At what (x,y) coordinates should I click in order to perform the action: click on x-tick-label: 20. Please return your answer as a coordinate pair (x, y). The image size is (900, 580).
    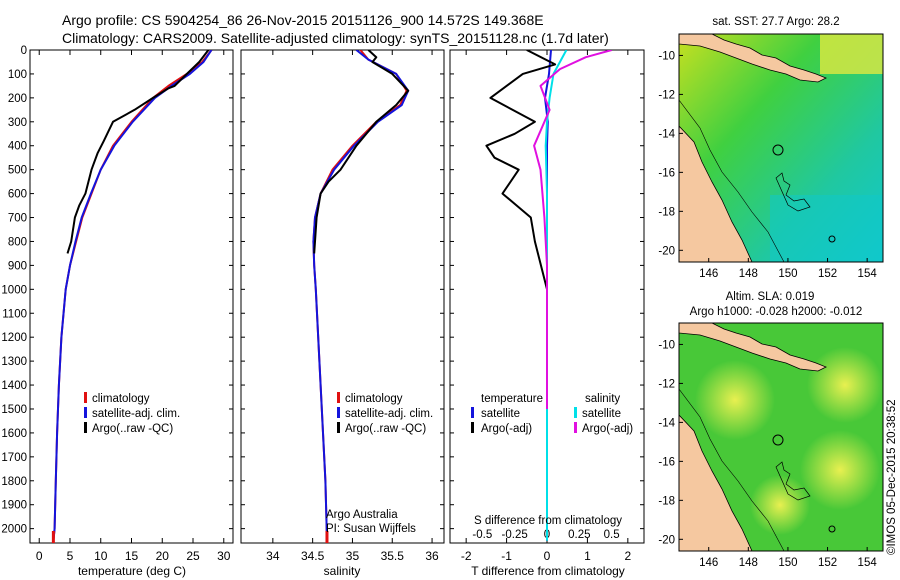
    Looking at the image, I should click on (163, 556).